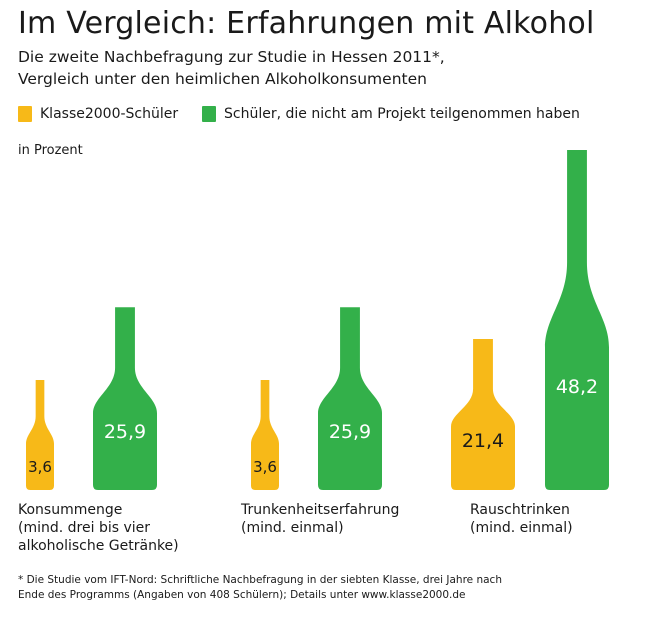 This screenshot has height=618, width=660. Describe the element at coordinates (520, 510) in the screenshot. I see `category-label-rauschtrinken-line-1: Rauschtrinken` at that location.